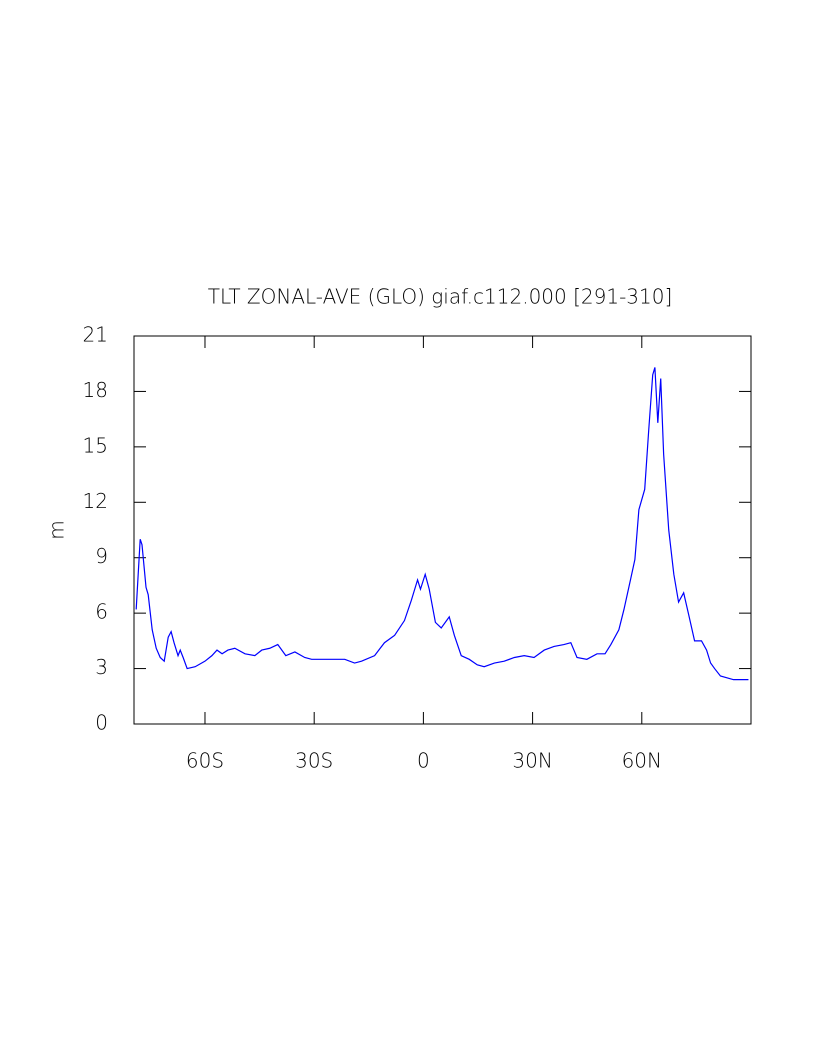 The image size is (818, 1059). Describe the element at coordinates (95, 445) in the screenshot. I see `y-tick-label: 15` at that location.